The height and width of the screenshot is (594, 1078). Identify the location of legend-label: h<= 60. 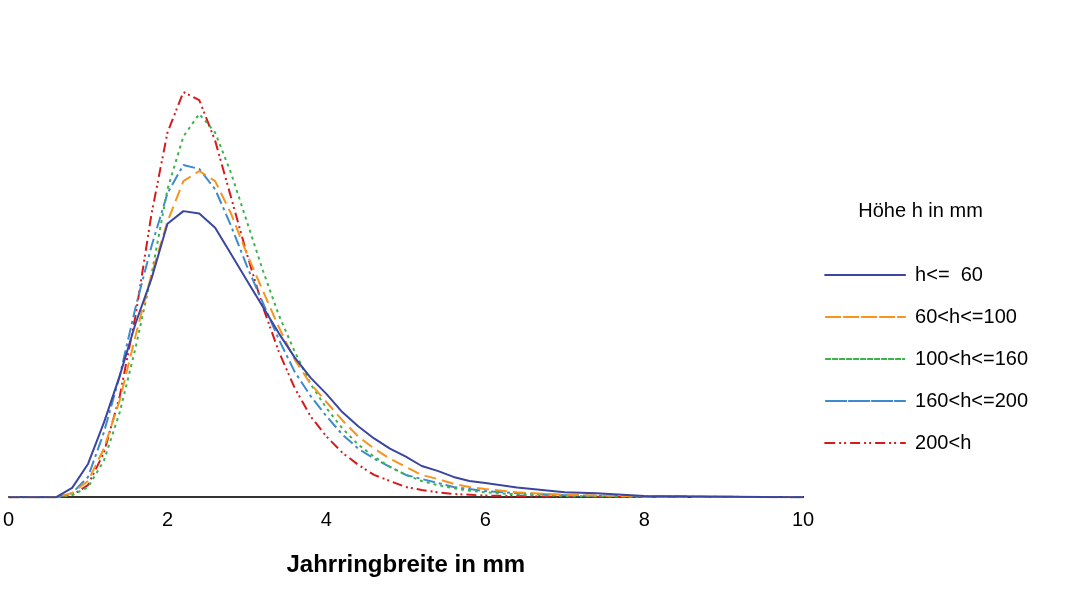
(949, 273).